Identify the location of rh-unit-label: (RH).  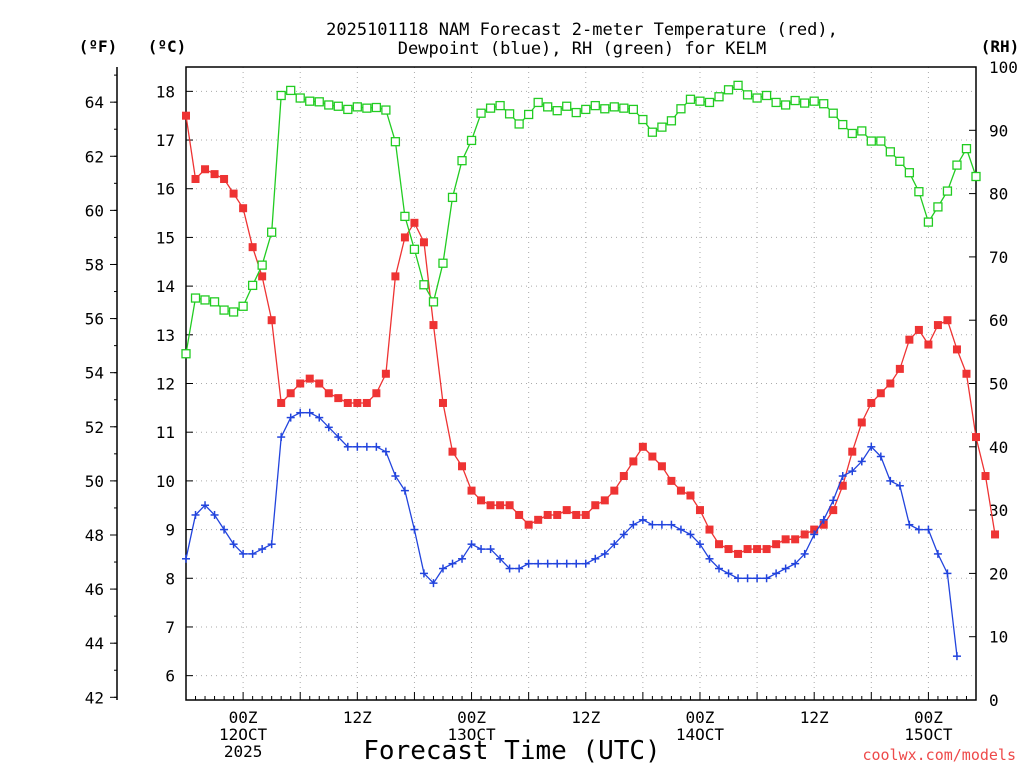
(1000, 46).